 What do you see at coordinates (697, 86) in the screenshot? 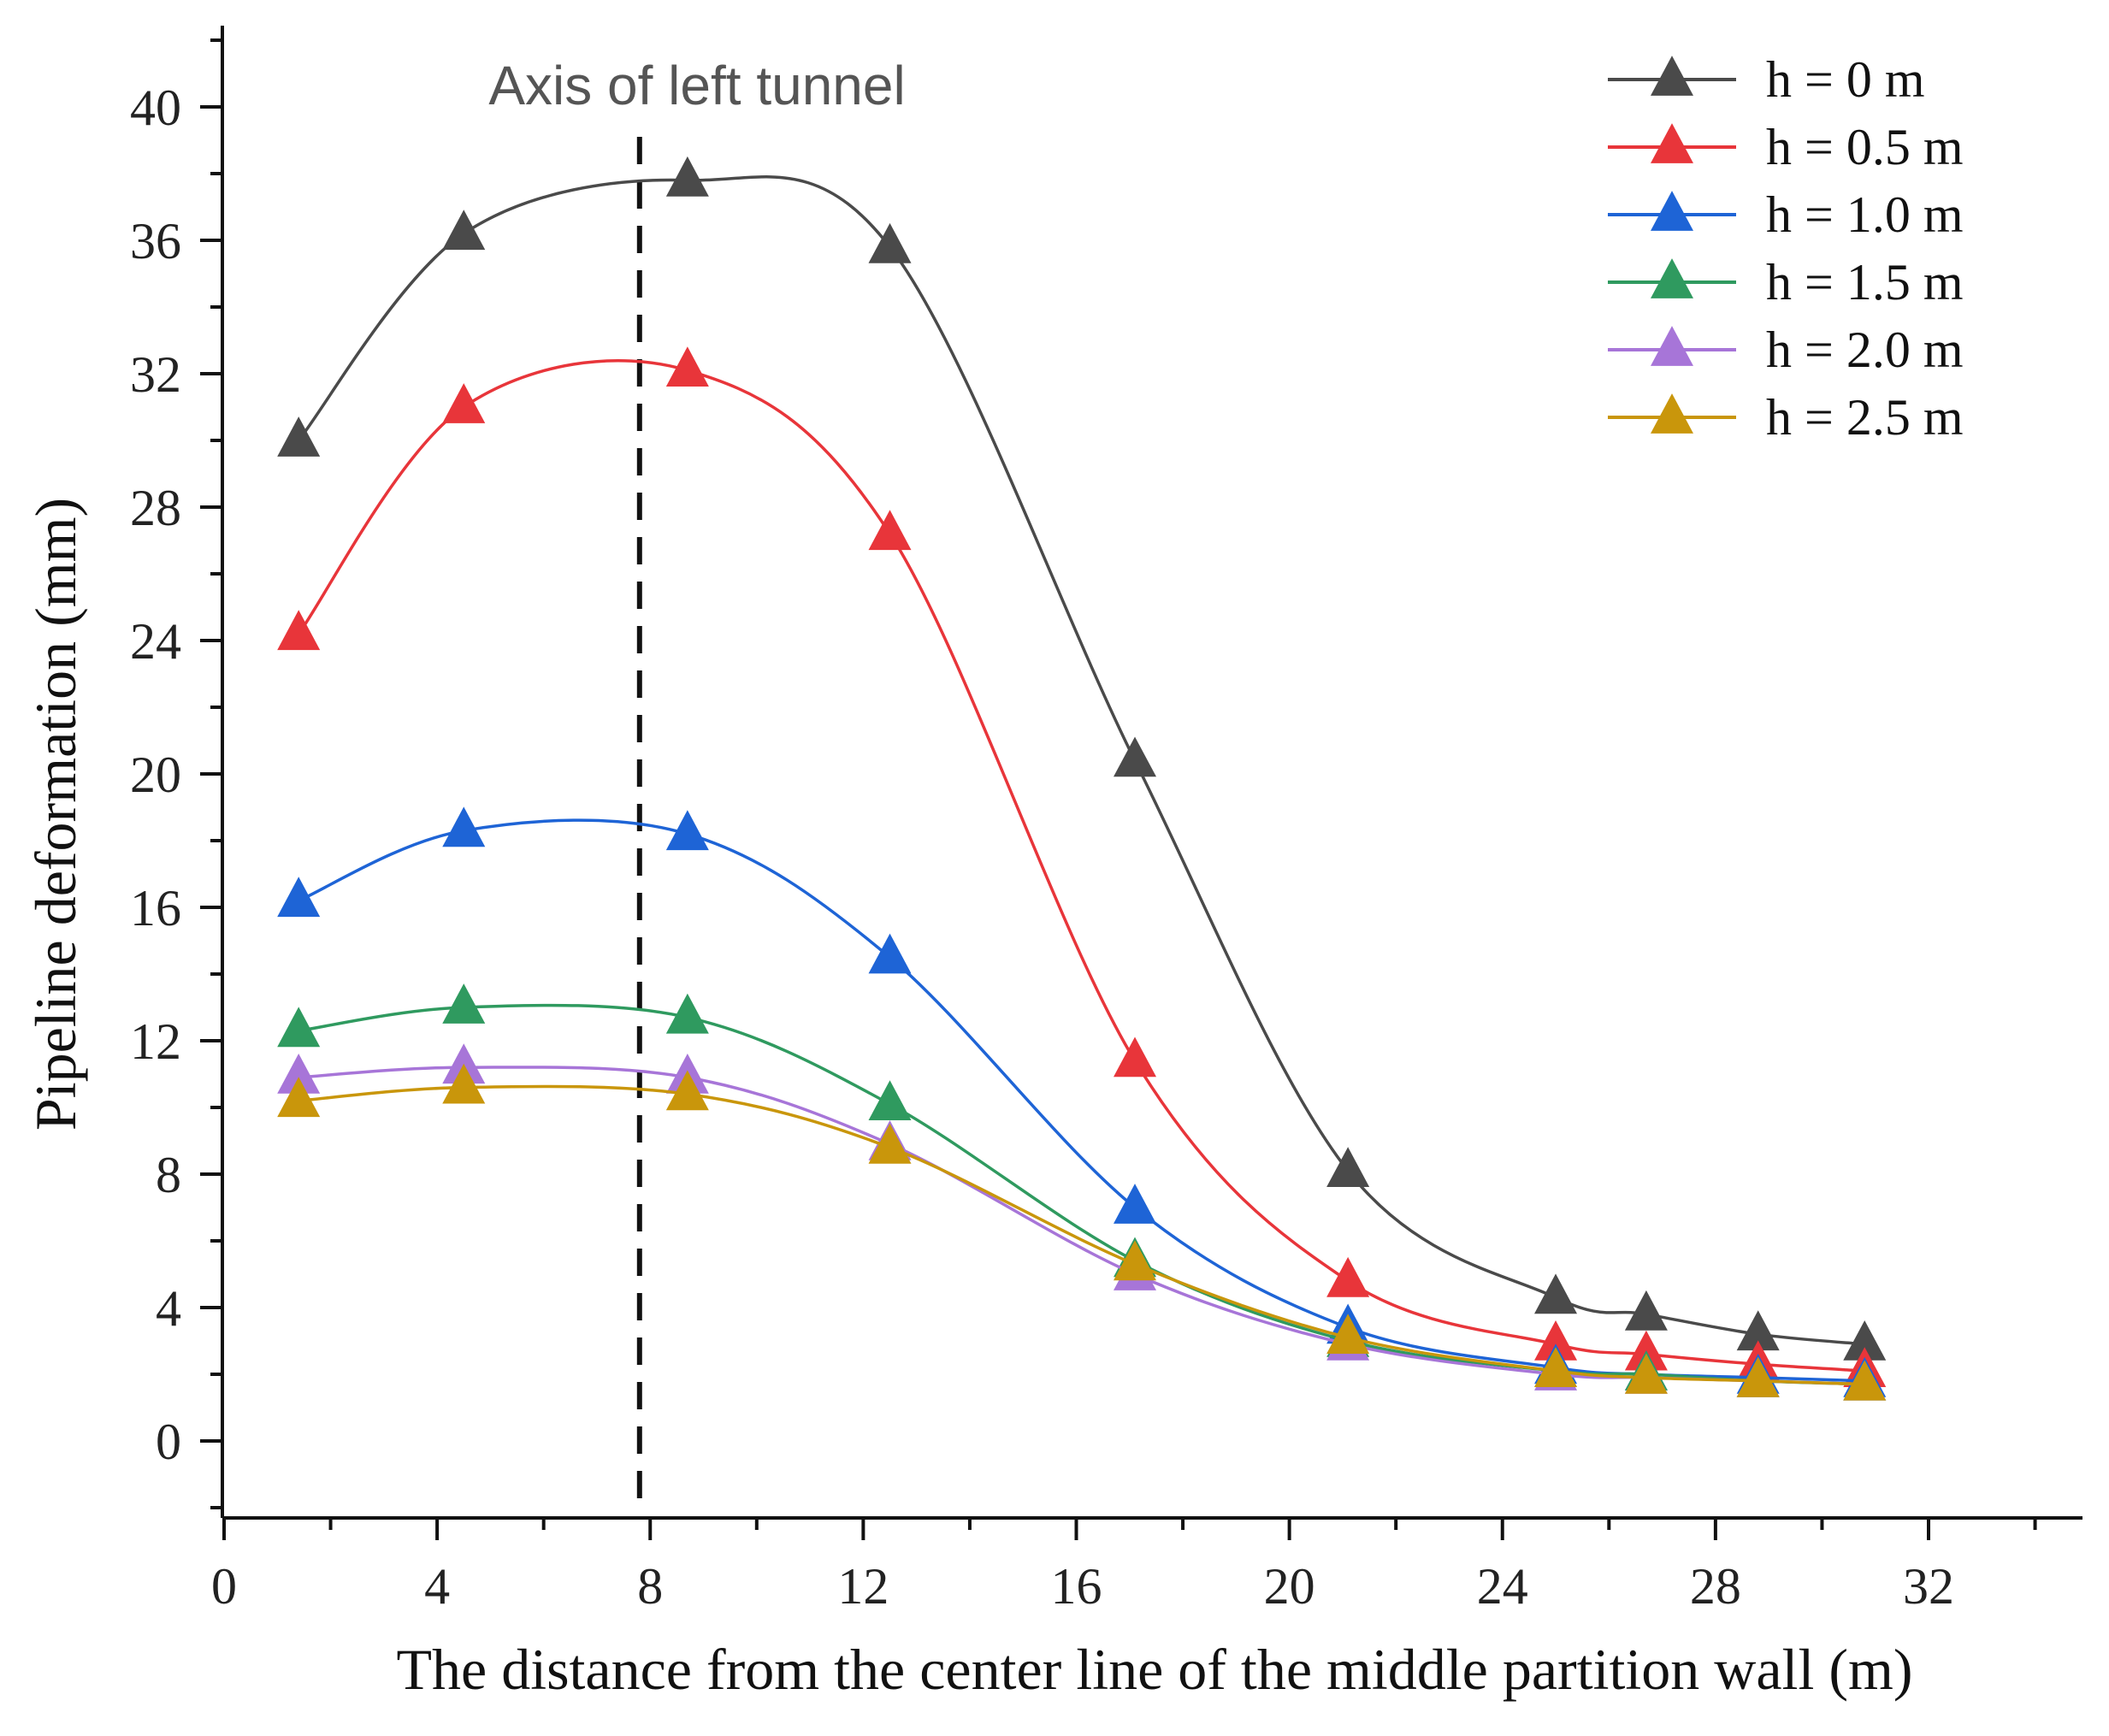
I see `left-tunnel-axis-label: Axis of left tunnel` at bounding box center [697, 86].